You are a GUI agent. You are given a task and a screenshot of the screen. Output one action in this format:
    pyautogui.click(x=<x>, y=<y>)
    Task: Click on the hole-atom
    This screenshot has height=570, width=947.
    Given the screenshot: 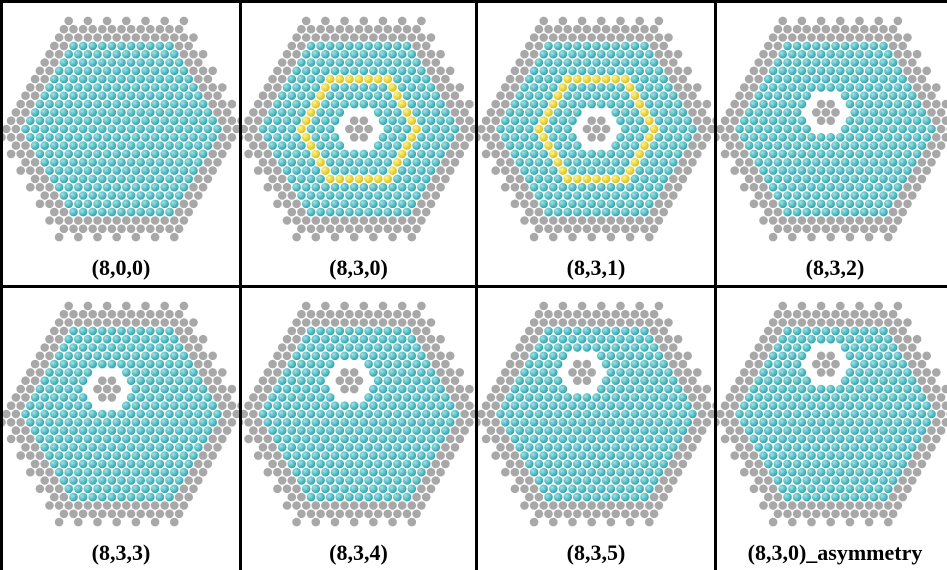 What is the action you would take?
    pyautogui.click(x=349, y=380)
    